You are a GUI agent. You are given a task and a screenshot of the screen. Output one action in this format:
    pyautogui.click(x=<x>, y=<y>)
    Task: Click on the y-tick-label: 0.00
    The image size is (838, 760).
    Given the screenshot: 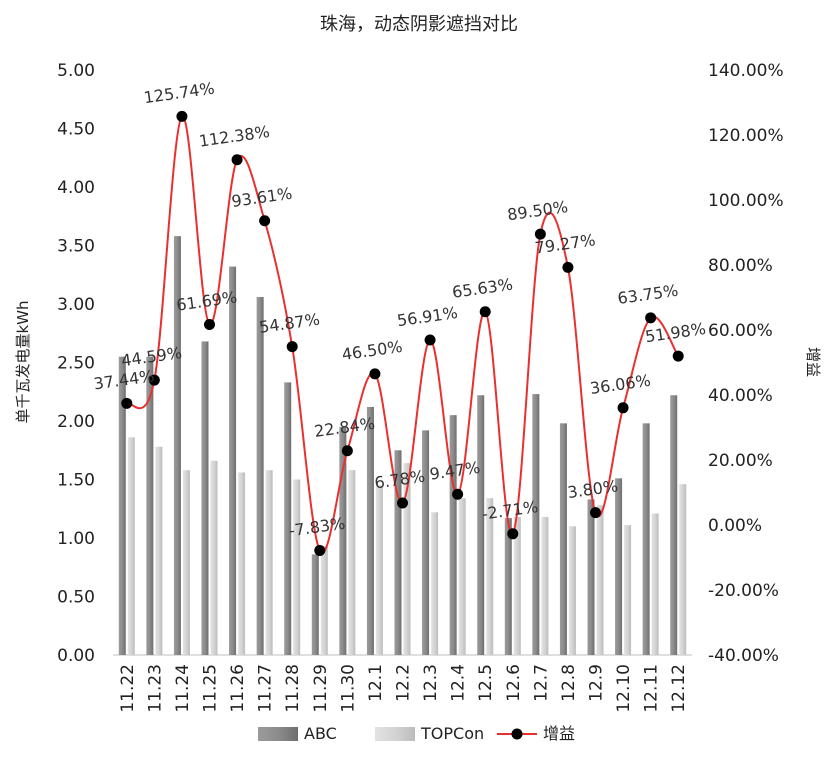 What is the action you would take?
    pyautogui.click(x=76, y=656)
    